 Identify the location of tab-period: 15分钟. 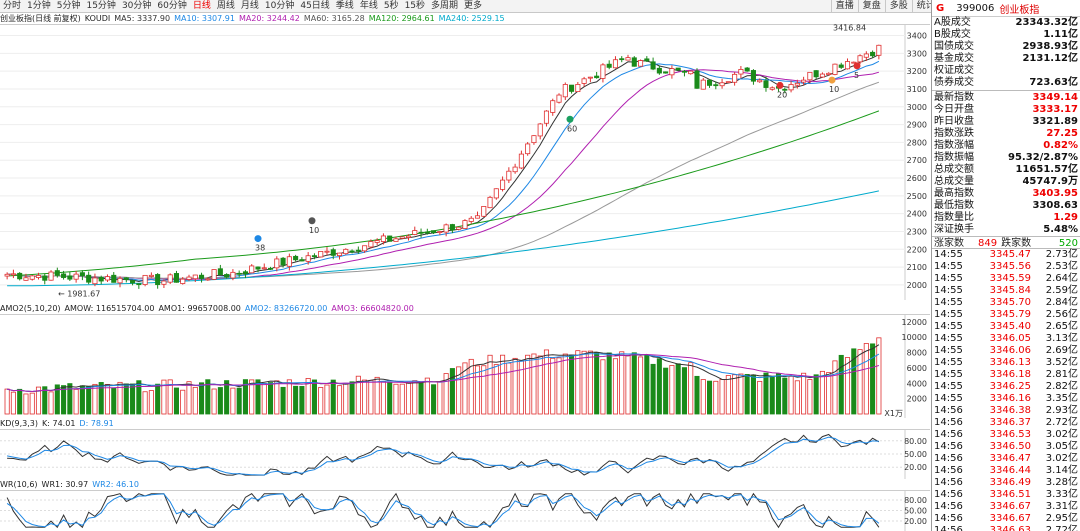
(101, 5).